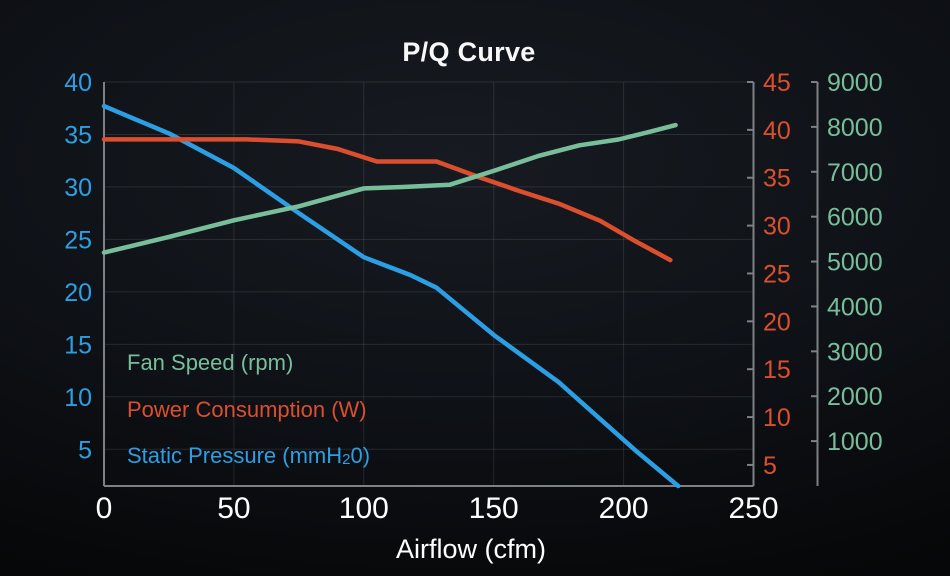 This screenshot has width=950, height=576. Describe the element at coordinates (210, 363) in the screenshot. I see `legend-label: Fan Speed (rpm)` at that location.